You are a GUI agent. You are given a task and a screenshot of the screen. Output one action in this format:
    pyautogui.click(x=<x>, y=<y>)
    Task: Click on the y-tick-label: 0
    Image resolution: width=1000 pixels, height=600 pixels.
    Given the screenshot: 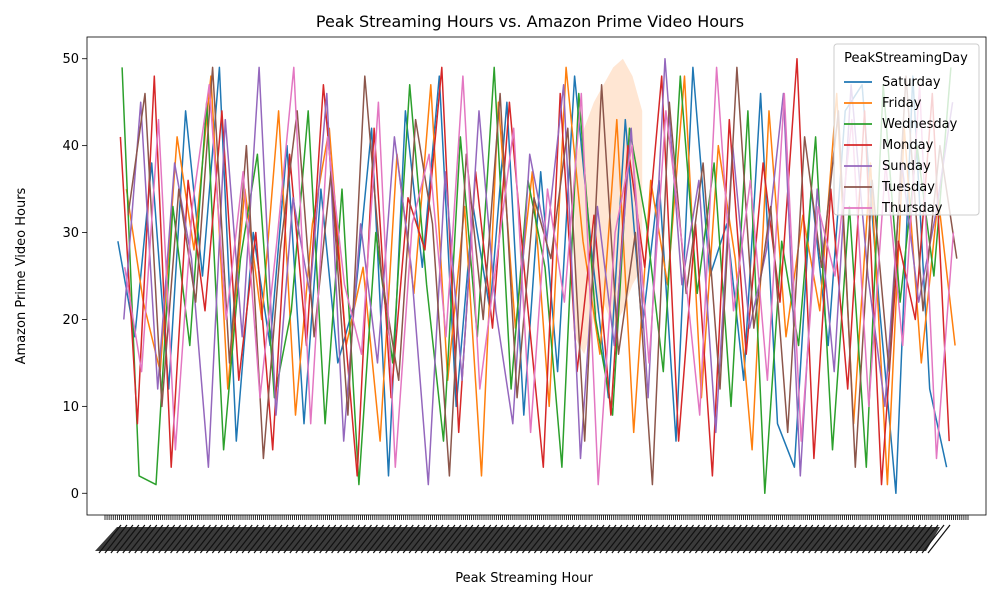 What is the action you would take?
    pyautogui.click(x=75, y=494)
    